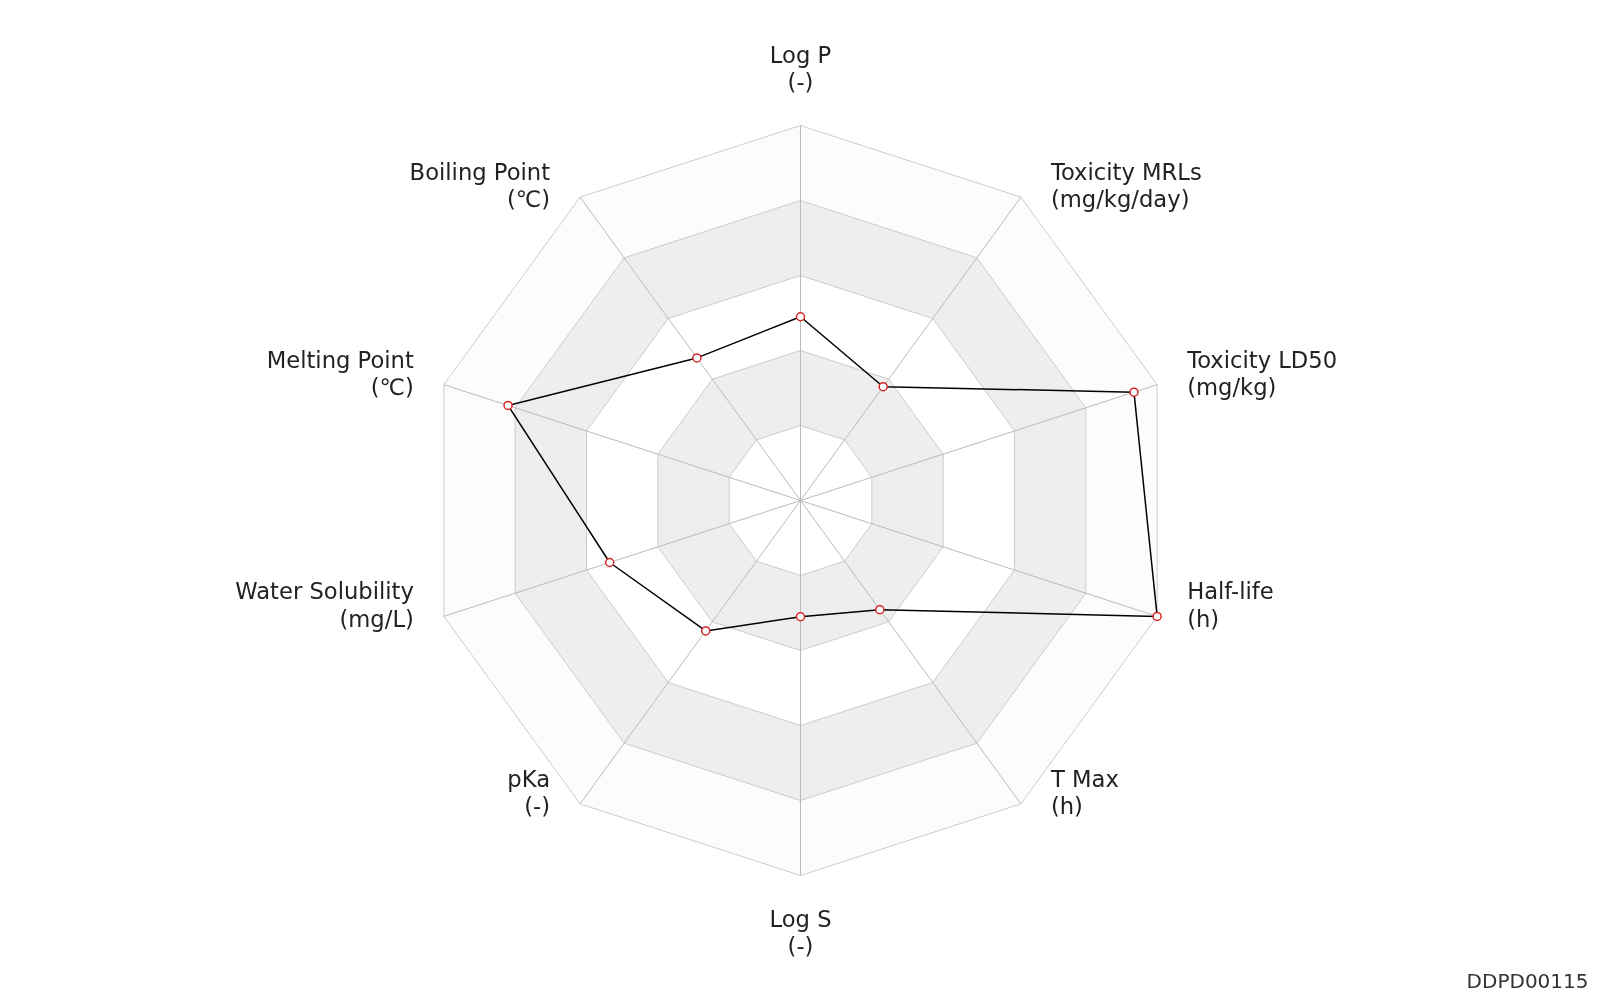 This screenshot has height=1000, width=1600. What do you see at coordinates (1125, 186) in the screenshot?
I see `spoke-label: Toxicity MRLs (mg/kg/day)` at bounding box center [1125, 186].